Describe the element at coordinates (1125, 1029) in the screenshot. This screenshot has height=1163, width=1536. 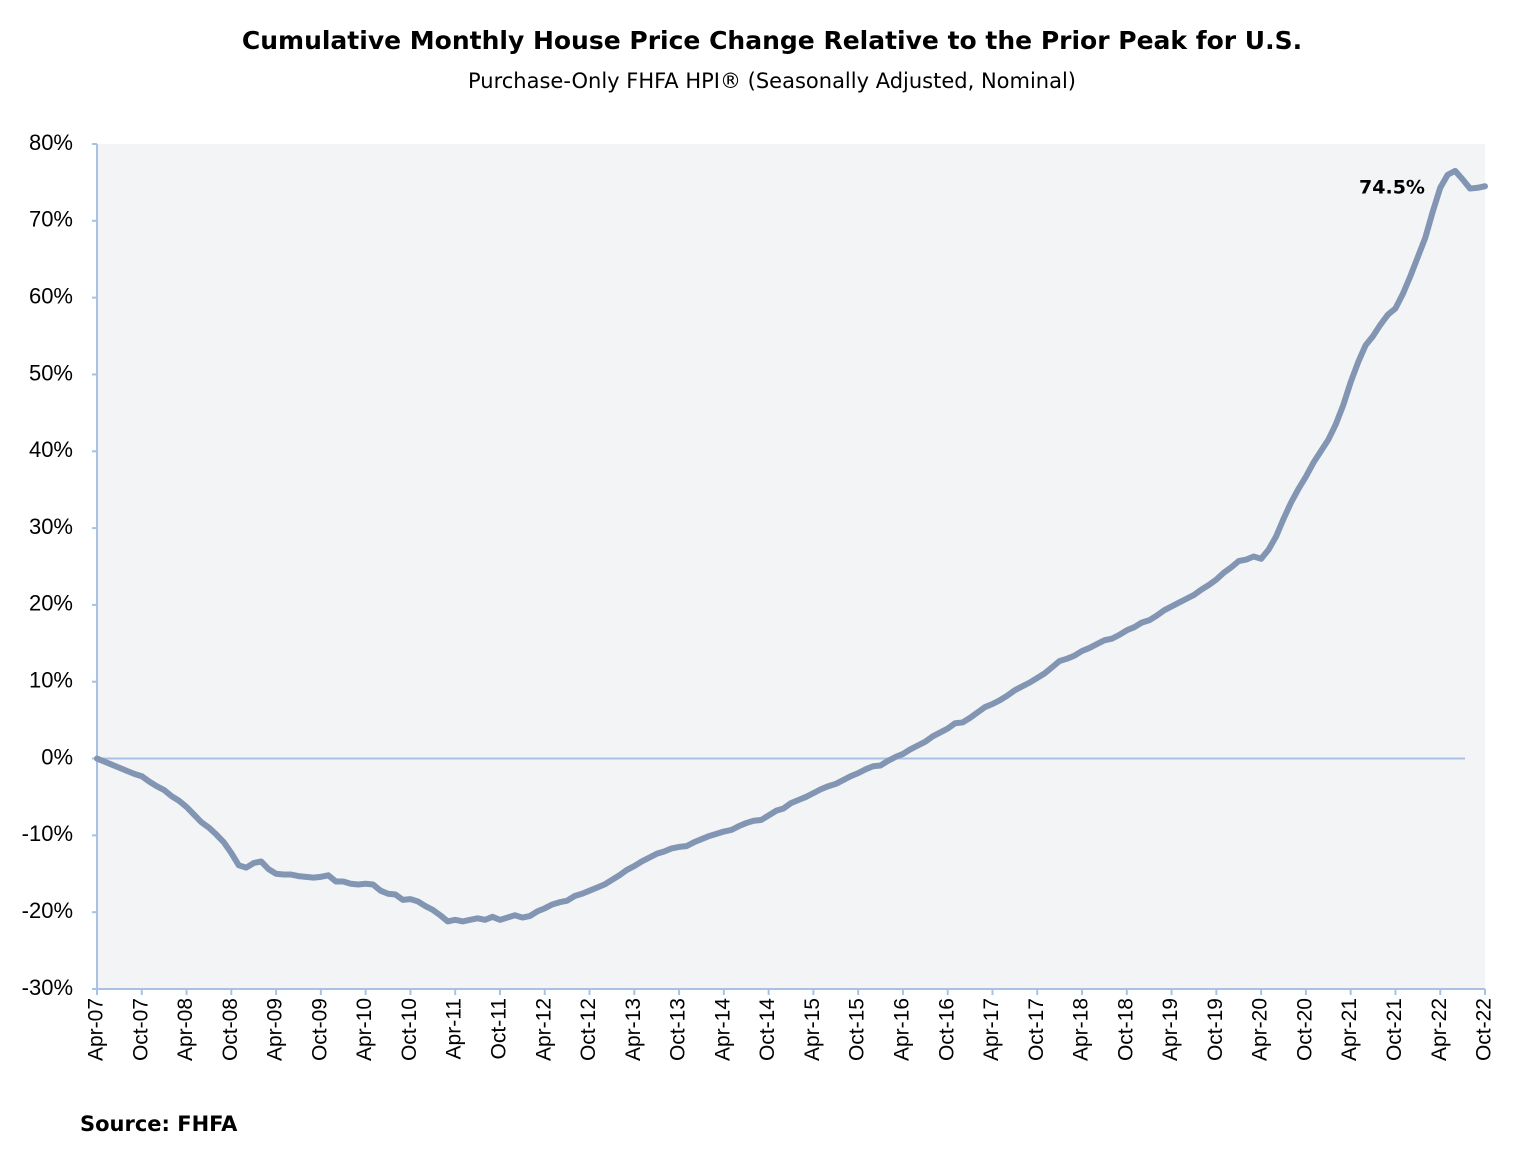
I see `x-tick-label: Oct-18` at that location.